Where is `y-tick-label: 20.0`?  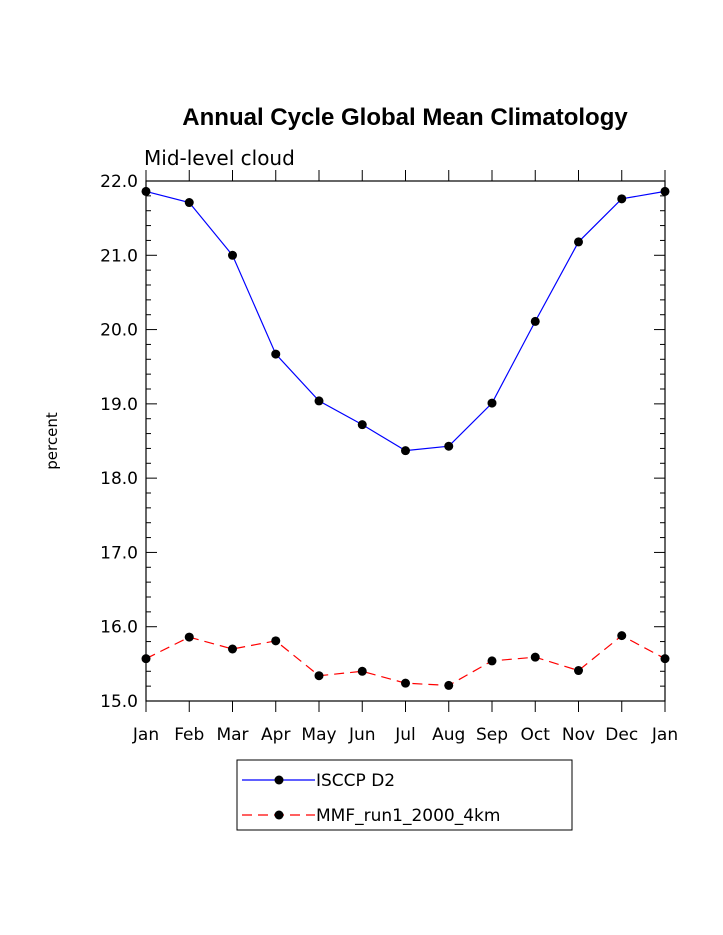
y-tick-label: 20.0 is located at coordinates (119, 331).